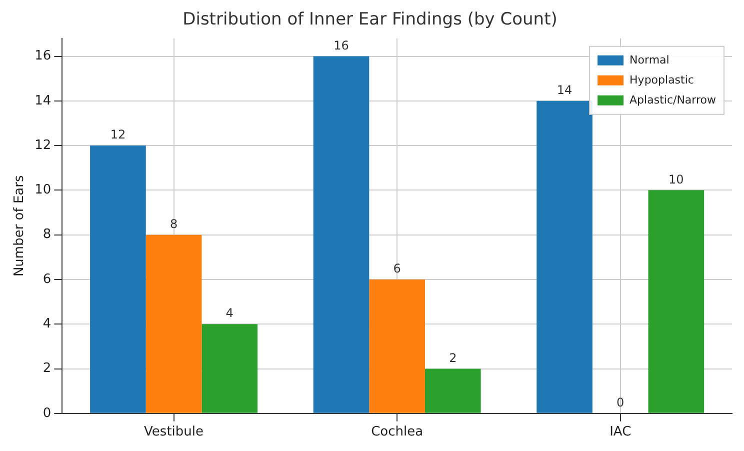 The height and width of the screenshot is (451, 744). What do you see at coordinates (43, 100) in the screenshot?
I see `y-tick-label: 14` at bounding box center [43, 100].